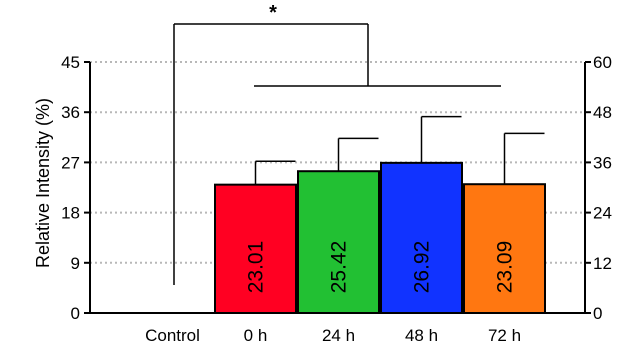 The height and width of the screenshot is (354, 621). Describe the element at coordinates (505, 267) in the screenshot. I see `data-label: 23.09` at that location.